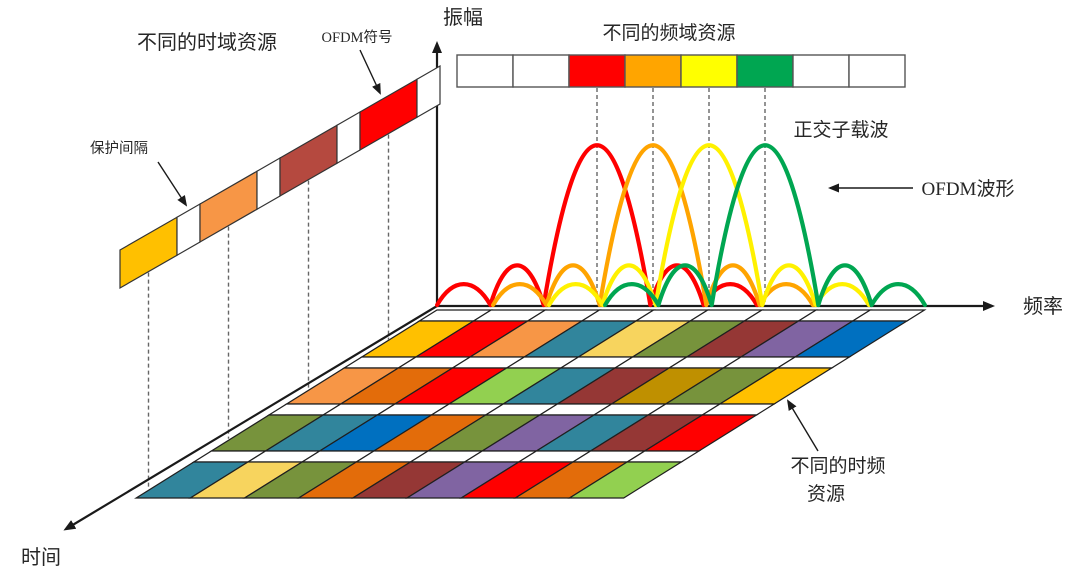  Describe the element at coordinates (837, 466) in the screenshot. I see `time-frequency-resources-label-line1: 不同的时频` at that location.